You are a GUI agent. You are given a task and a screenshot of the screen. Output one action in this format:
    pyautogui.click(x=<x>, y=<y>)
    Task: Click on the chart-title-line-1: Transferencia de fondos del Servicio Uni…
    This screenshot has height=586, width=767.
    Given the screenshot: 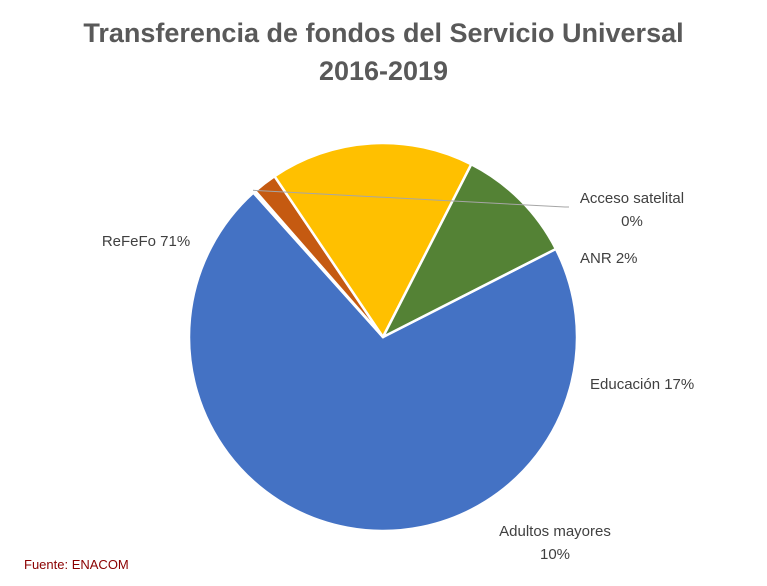 What is the action you would take?
    pyautogui.click(x=383, y=33)
    